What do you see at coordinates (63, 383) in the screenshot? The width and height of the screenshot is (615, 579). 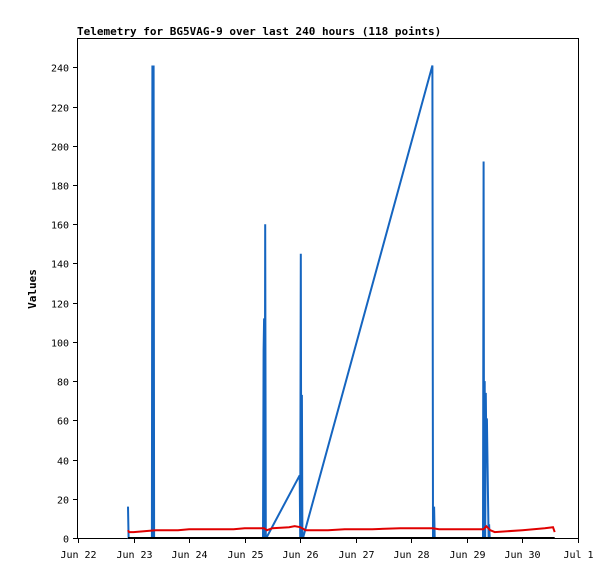 I see `y-tick-label: 80` at bounding box center [63, 383].